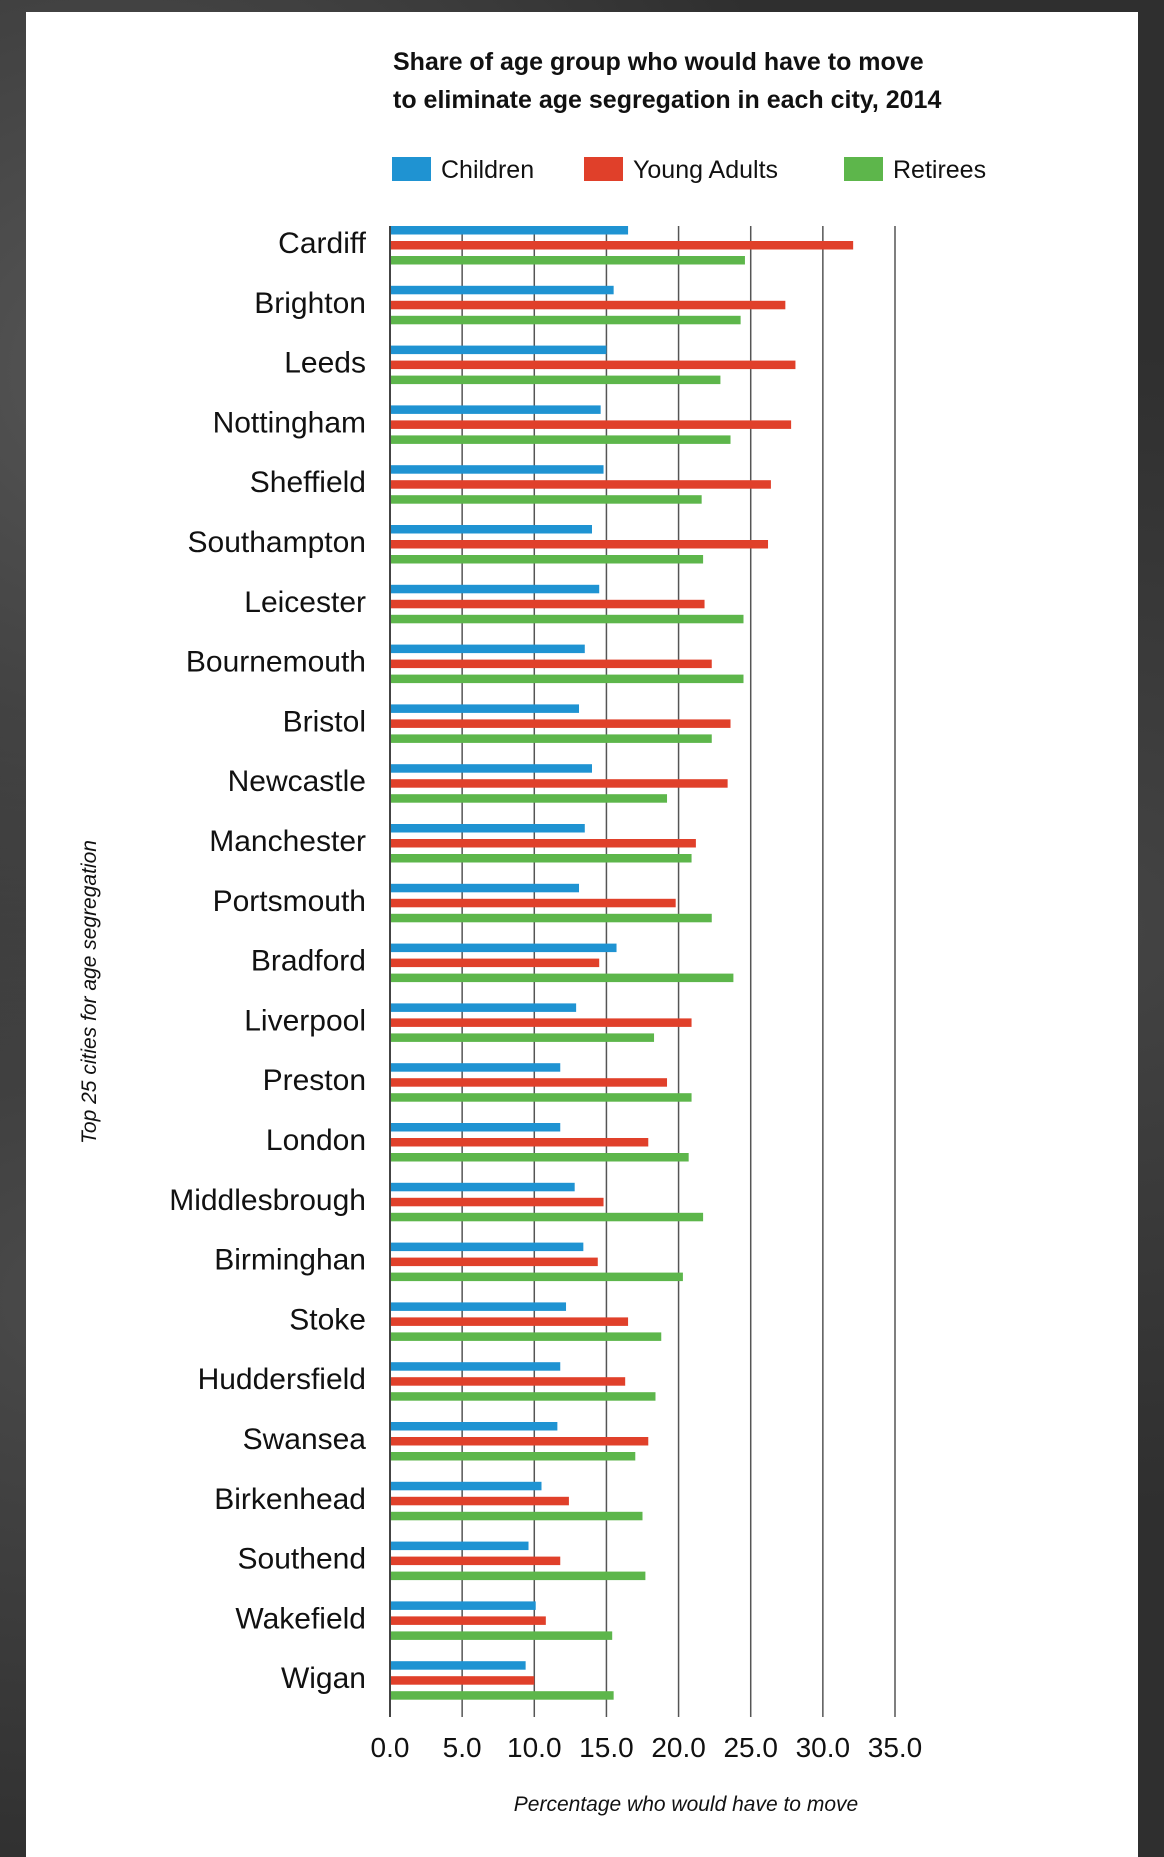  I want to click on bar-london-children, so click(476, 1127).